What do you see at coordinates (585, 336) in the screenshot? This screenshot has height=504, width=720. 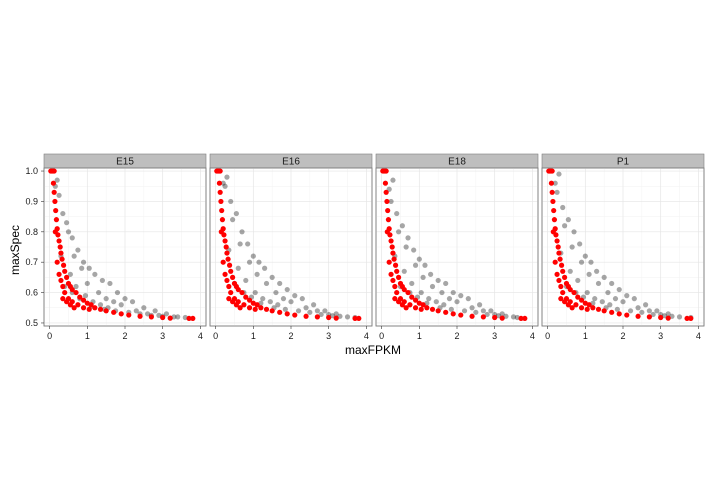 I see `x-tick-label: 1` at bounding box center [585, 336].